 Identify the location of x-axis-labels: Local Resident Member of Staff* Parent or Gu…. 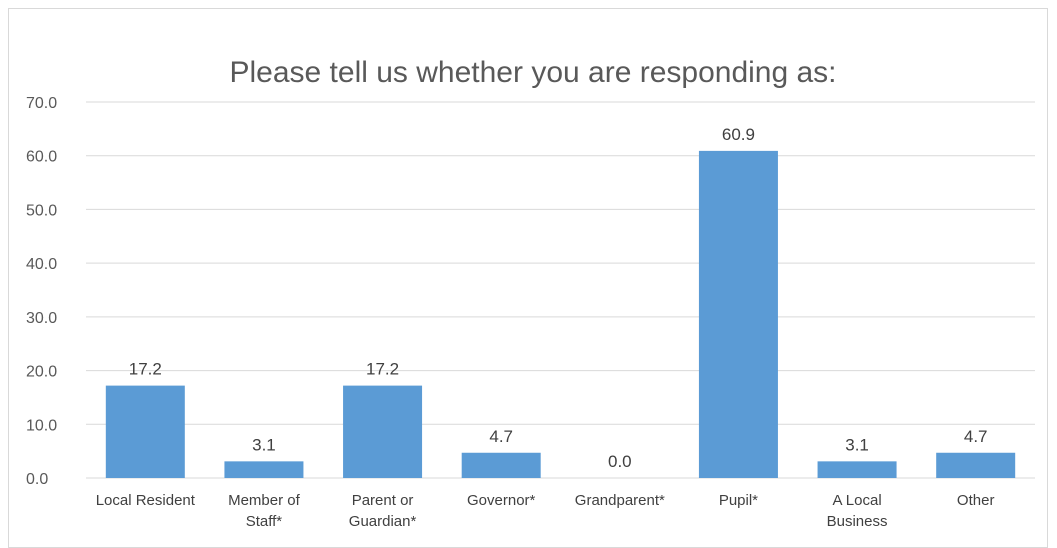
(545, 511).